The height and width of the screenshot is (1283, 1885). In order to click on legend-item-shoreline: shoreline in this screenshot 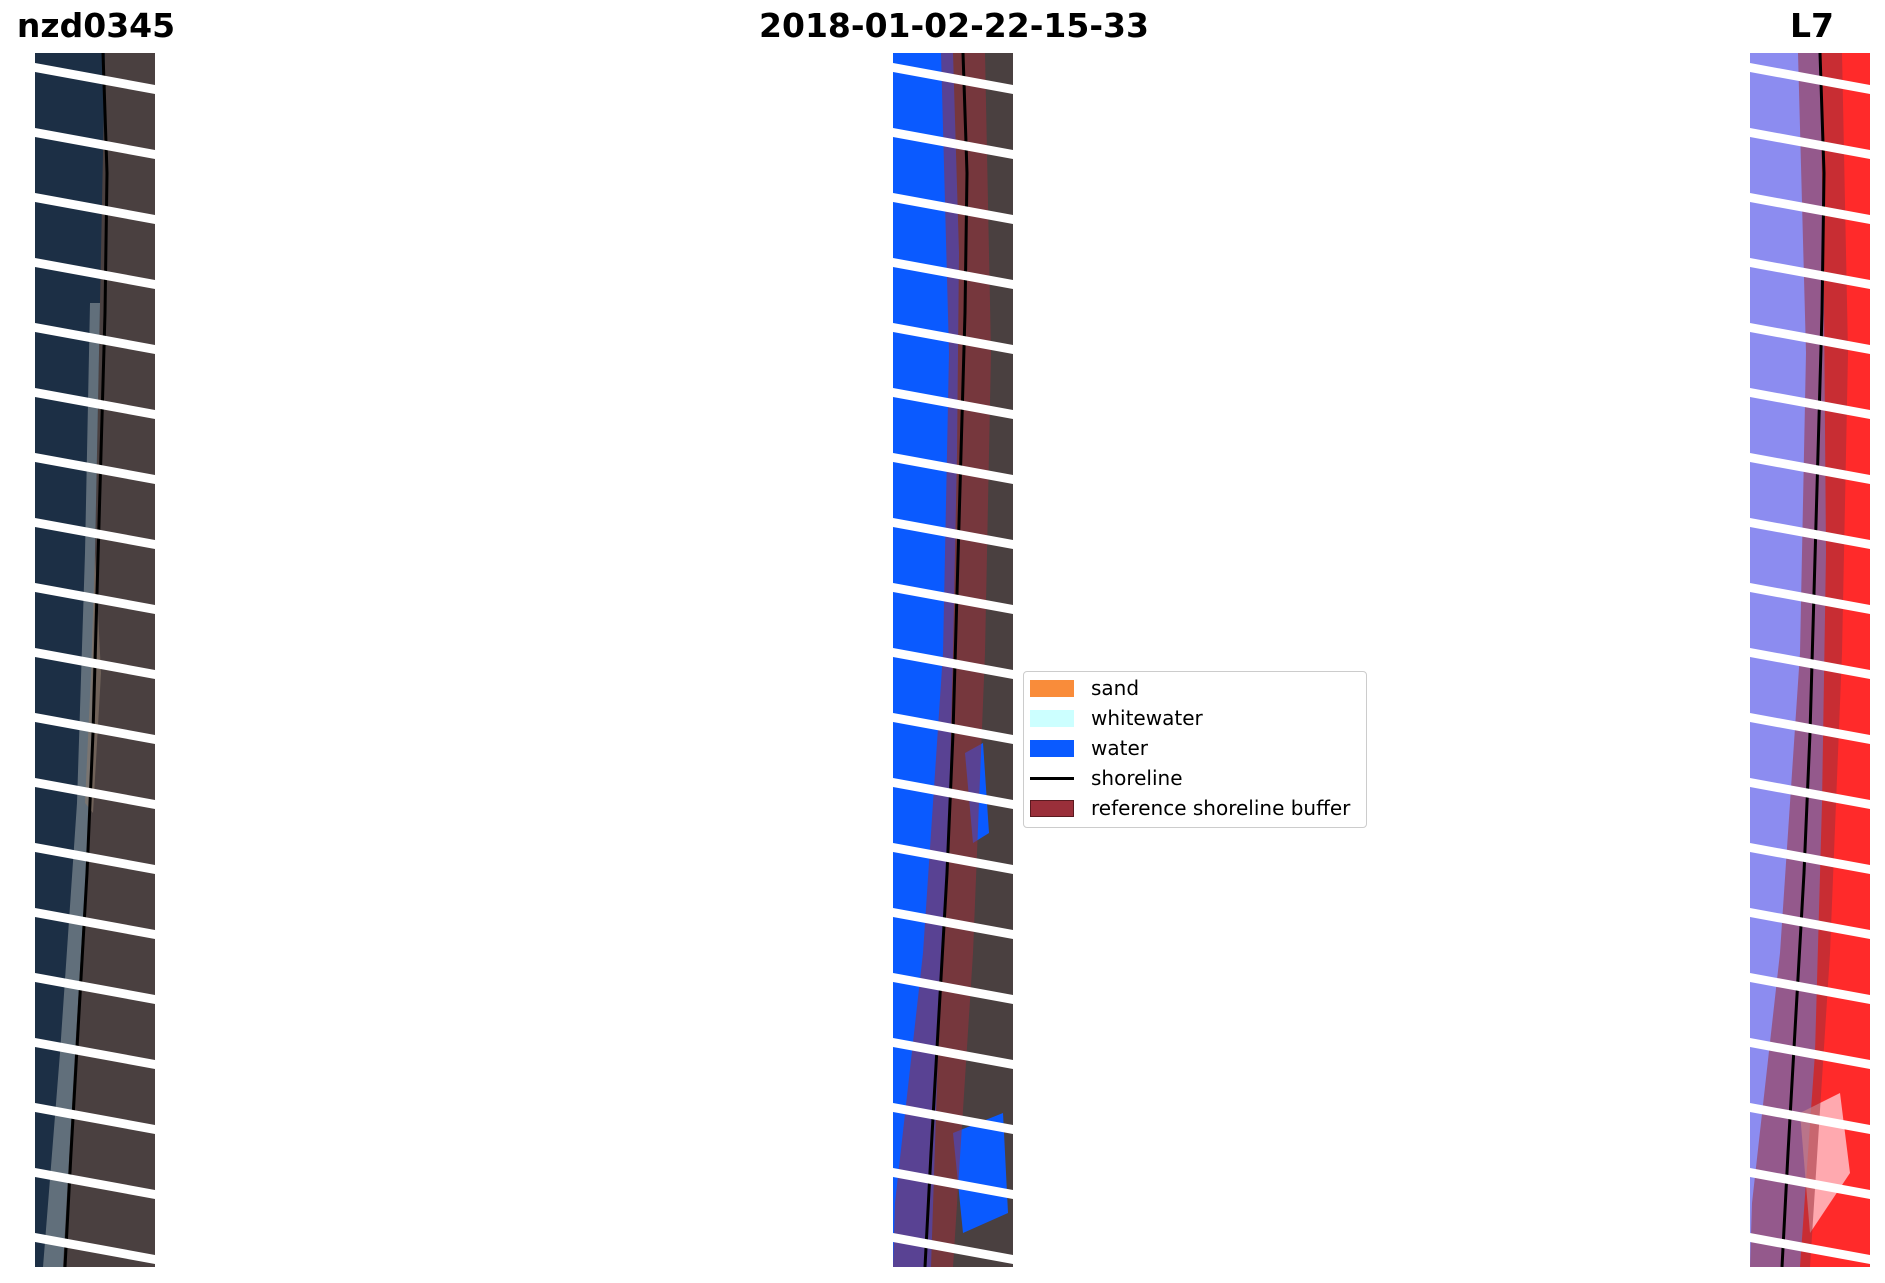, I will do `click(1106, 778)`.